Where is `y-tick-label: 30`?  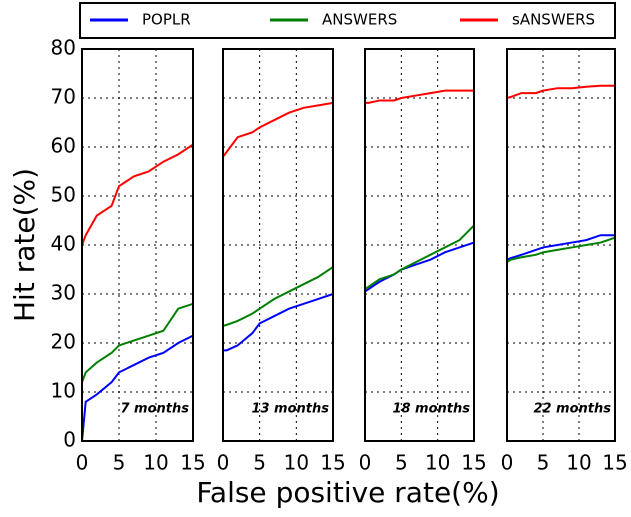 y-tick-label: 30 is located at coordinates (63, 293).